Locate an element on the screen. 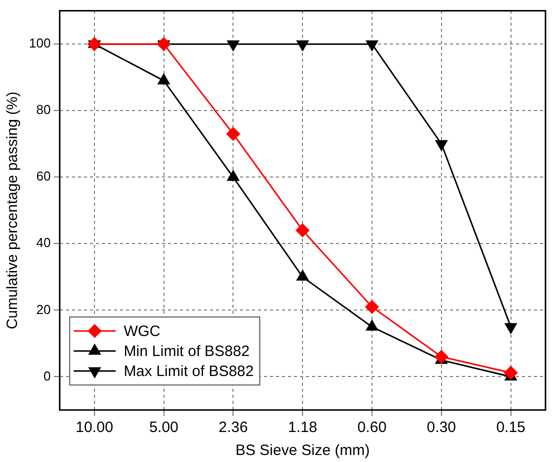 The height and width of the screenshot is (462, 553). x-tick-label: 5.00 is located at coordinates (163, 427).